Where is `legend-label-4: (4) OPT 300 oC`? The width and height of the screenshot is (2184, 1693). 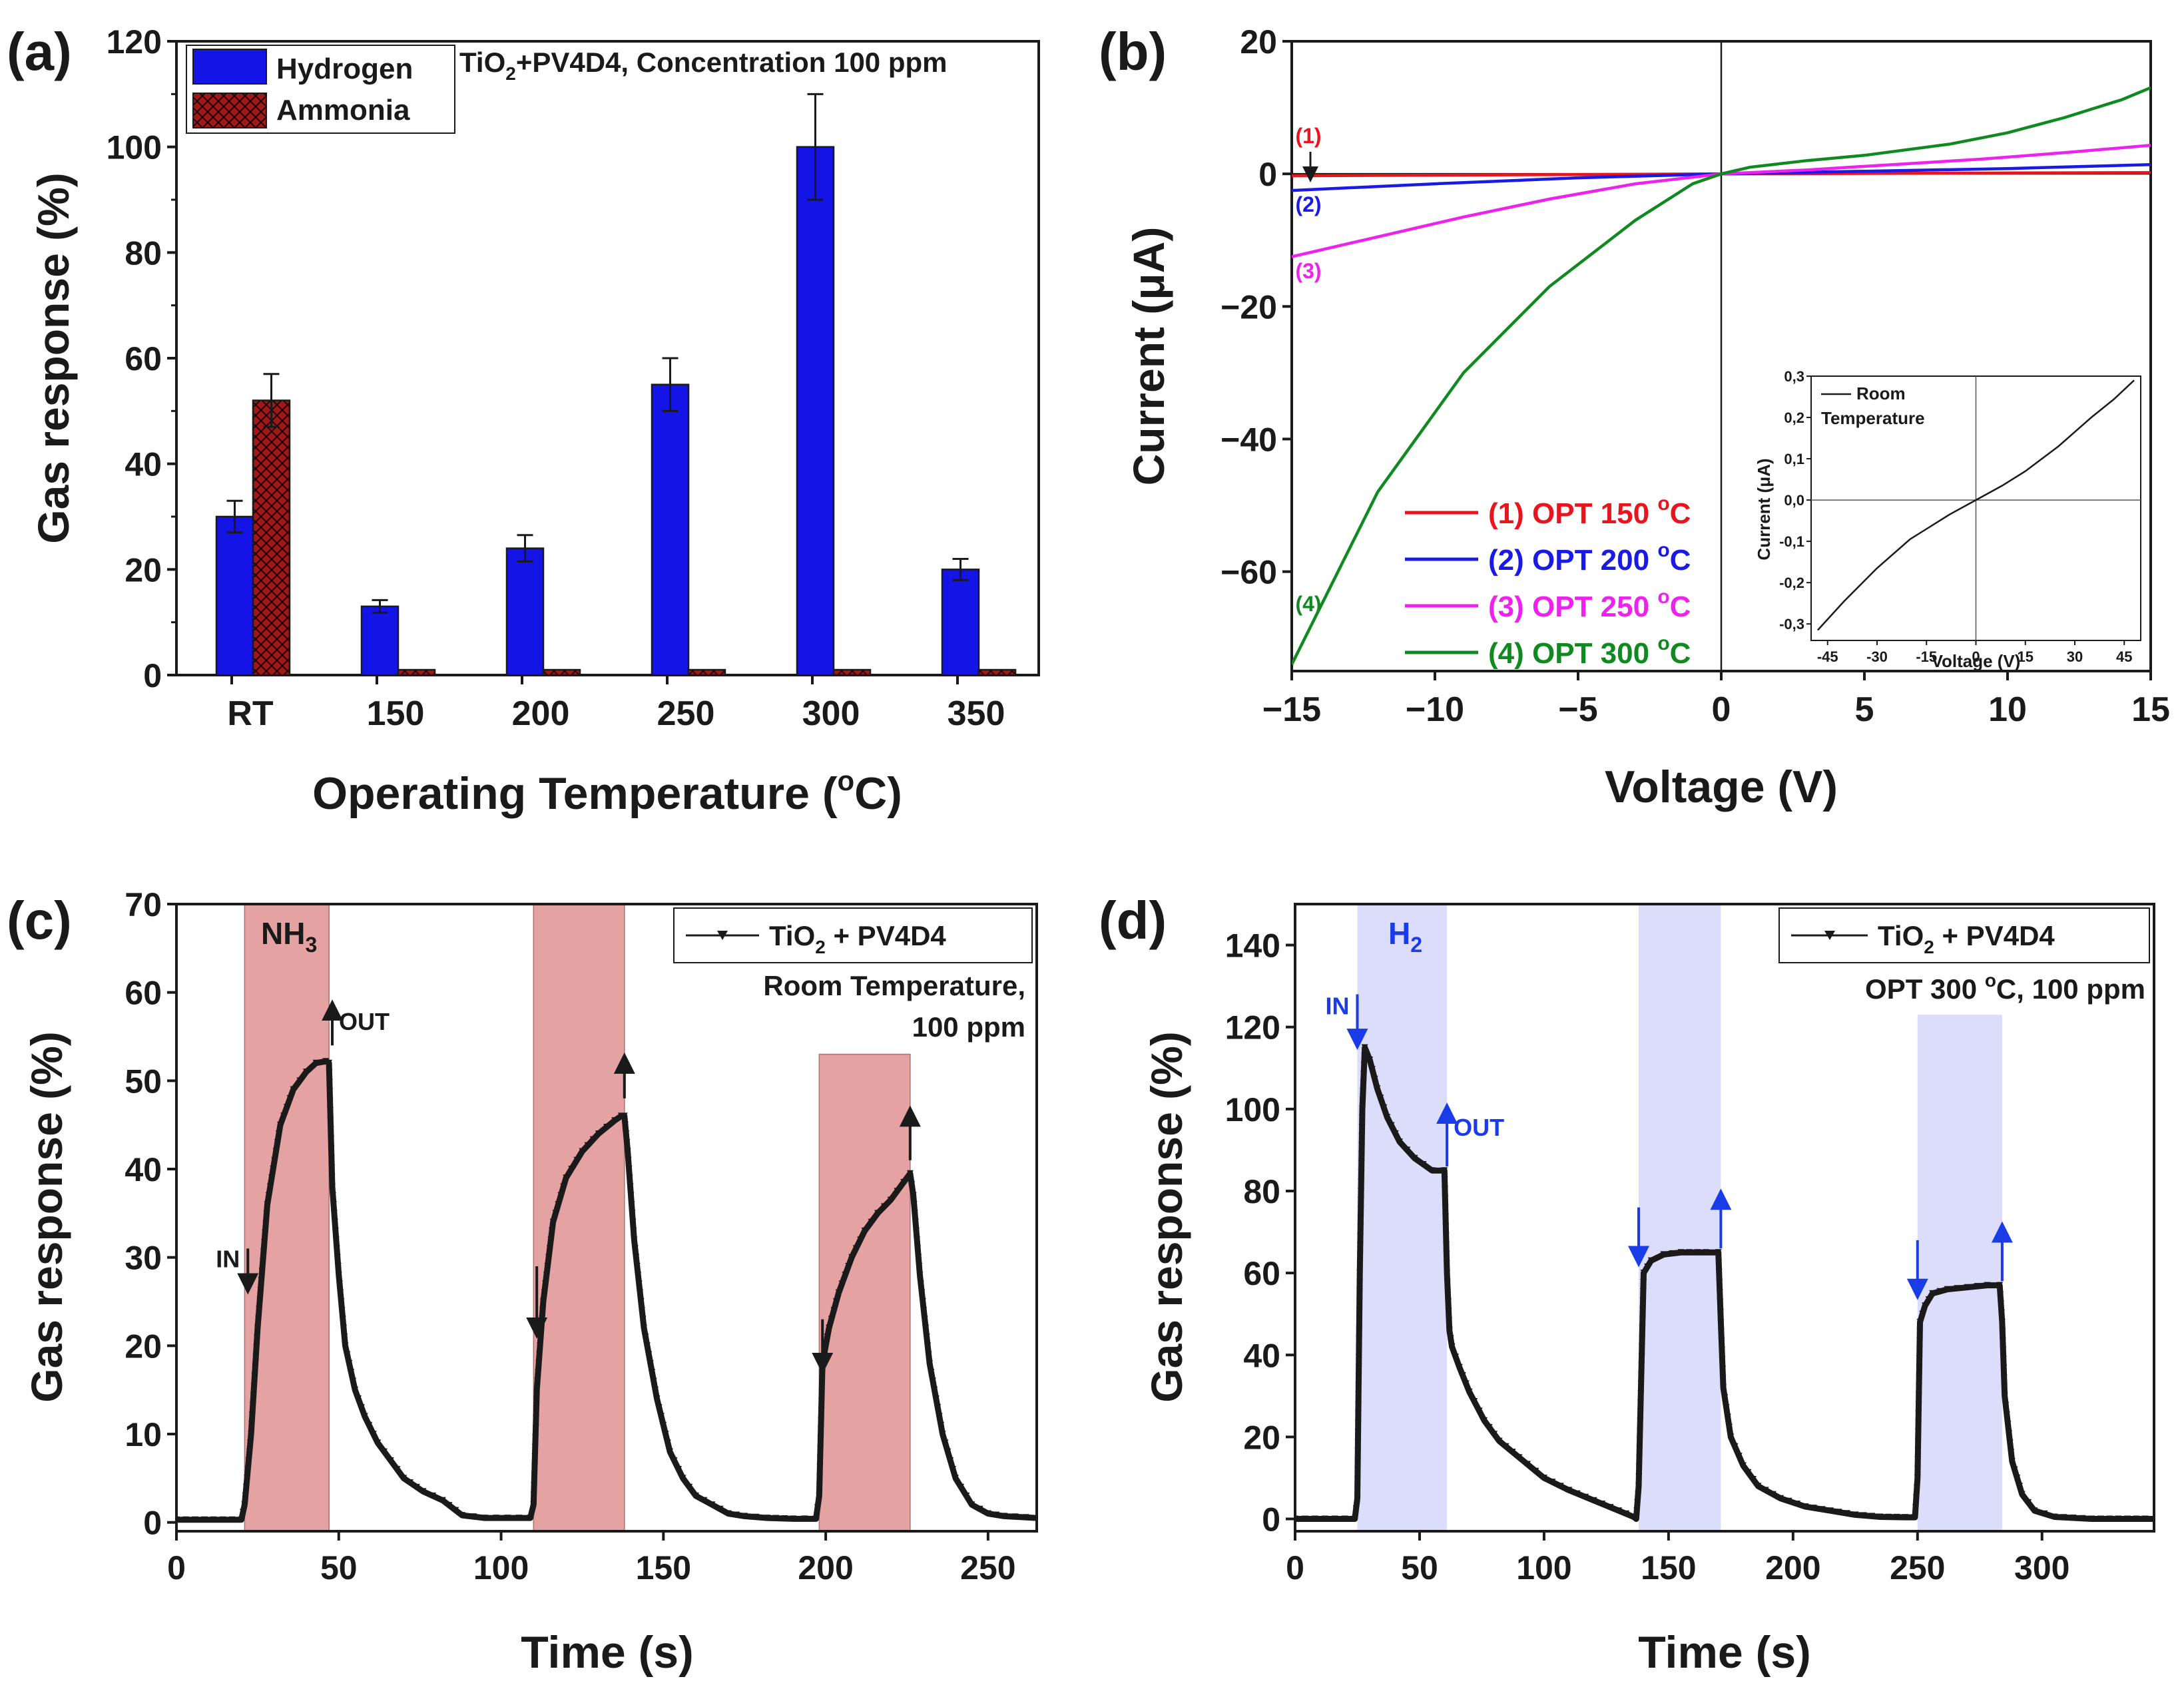
legend-label-4: (4) OPT 300 oC is located at coordinates (1589, 651).